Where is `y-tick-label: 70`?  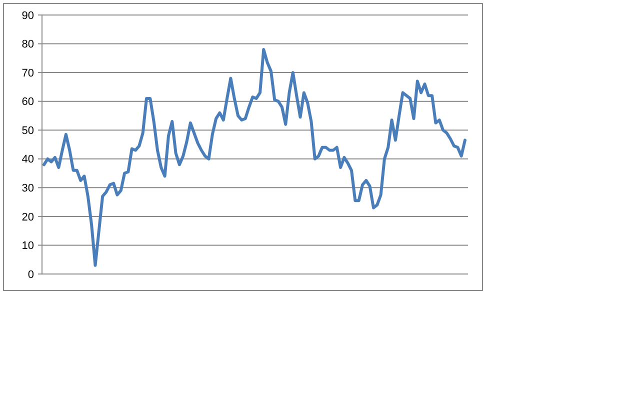
y-tick-label: 70 is located at coordinates (28, 73).